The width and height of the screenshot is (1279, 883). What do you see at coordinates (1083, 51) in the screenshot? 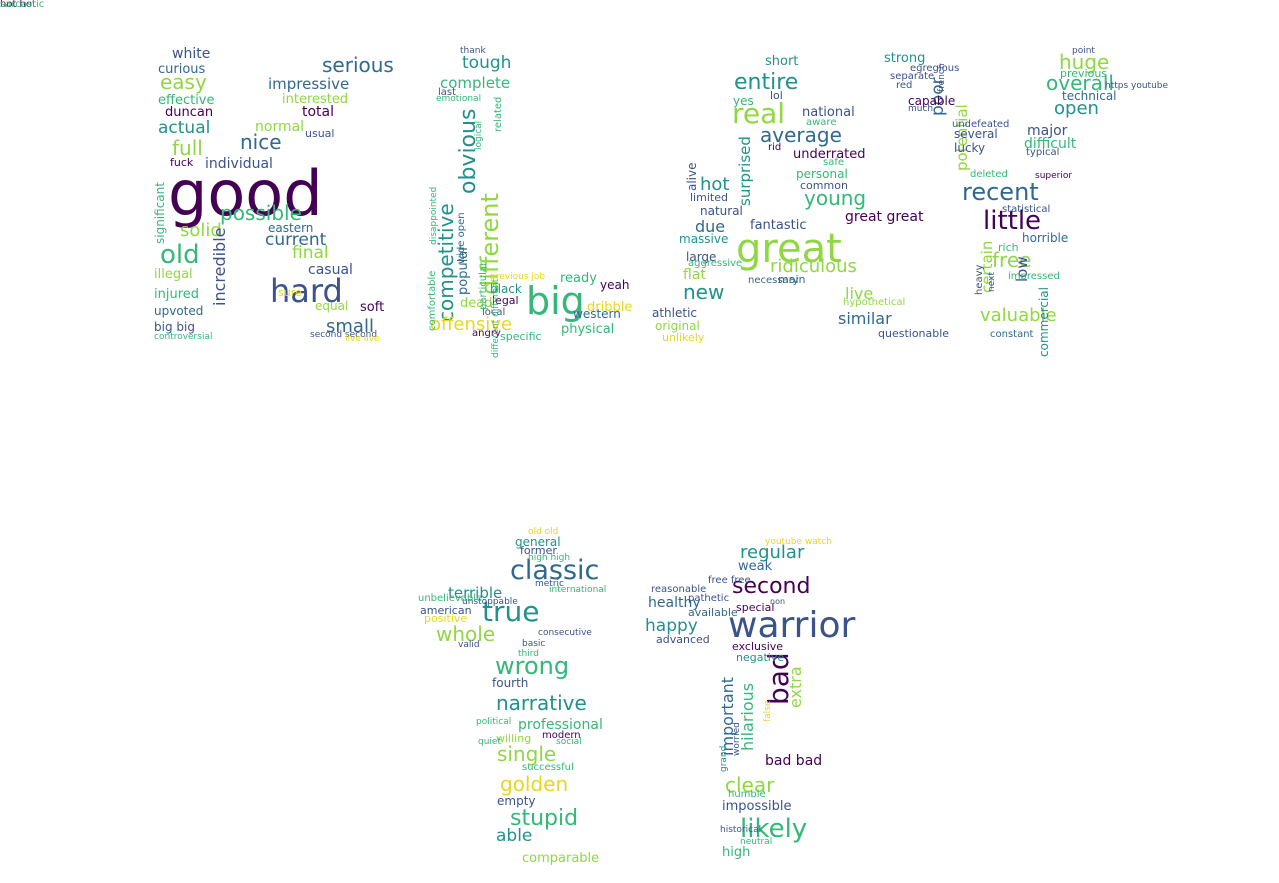
I see `word-point: point` at bounding box center [1083, 51].